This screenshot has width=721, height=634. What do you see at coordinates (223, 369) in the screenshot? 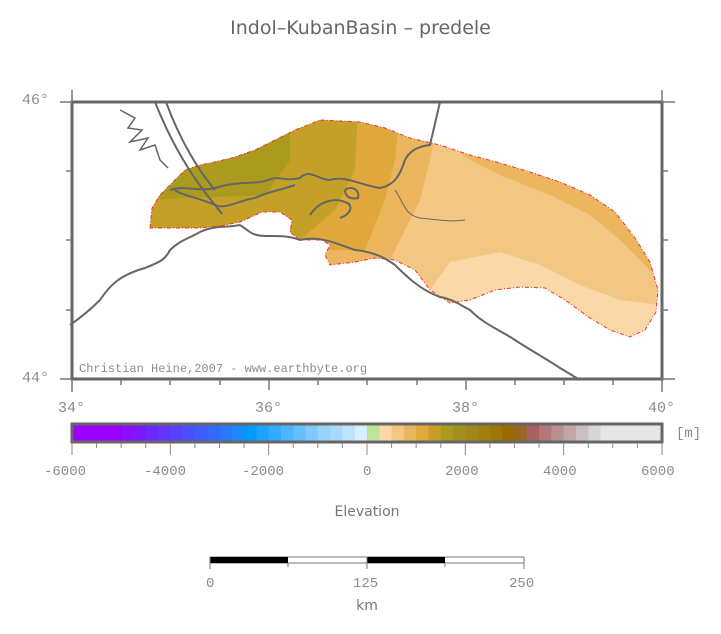
I see `credit-text: Christian Heine,2007 - www.earthbyte.org` at bounding box center [223, 369].